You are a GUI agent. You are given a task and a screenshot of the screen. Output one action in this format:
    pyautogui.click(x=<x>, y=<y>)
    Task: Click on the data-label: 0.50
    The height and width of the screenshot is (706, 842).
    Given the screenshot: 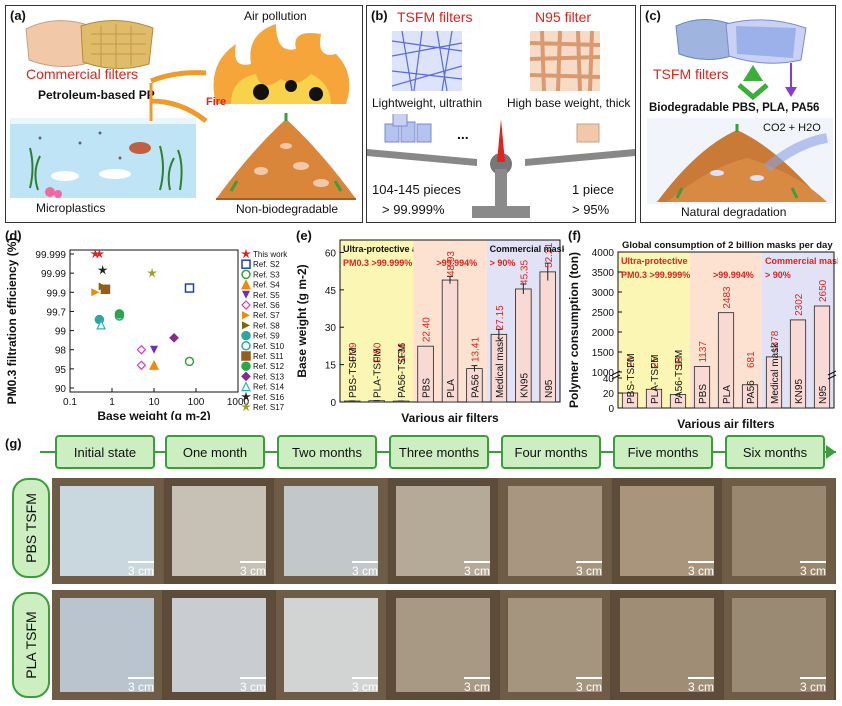 What is the action you would take?
    pyautogui.click(x=378, y=352)
    